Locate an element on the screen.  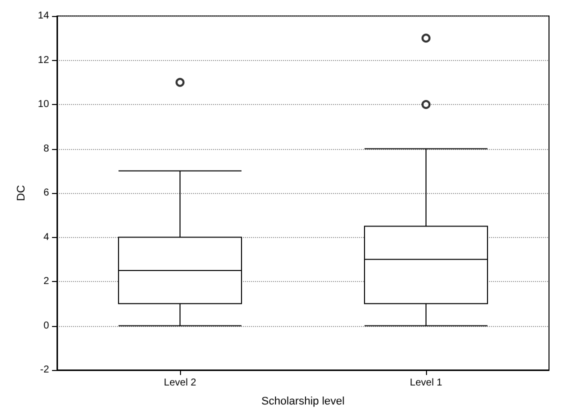
y-tick-label: 8 is located at coordinates (46, 148).